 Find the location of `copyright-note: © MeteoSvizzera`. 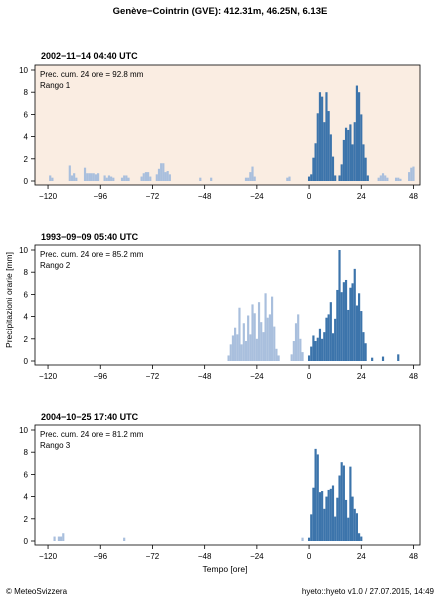

copyright-note: © MeteoSvizzera is located at coordinates (37, 591).